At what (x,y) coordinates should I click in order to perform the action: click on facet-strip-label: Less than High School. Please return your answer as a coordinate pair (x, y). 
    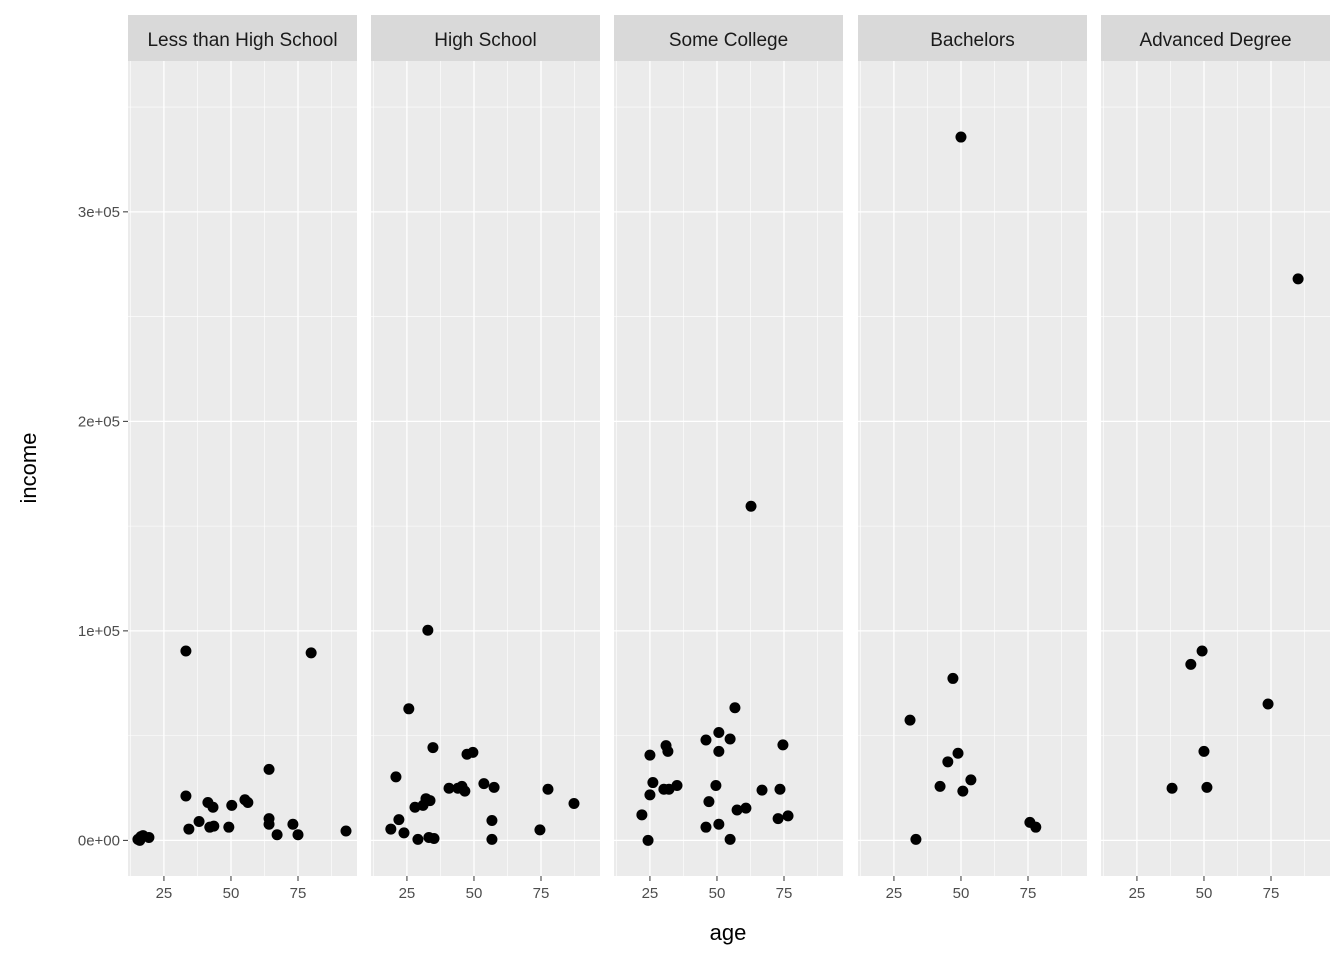
    Looking at the image, I should click on (242, 40).